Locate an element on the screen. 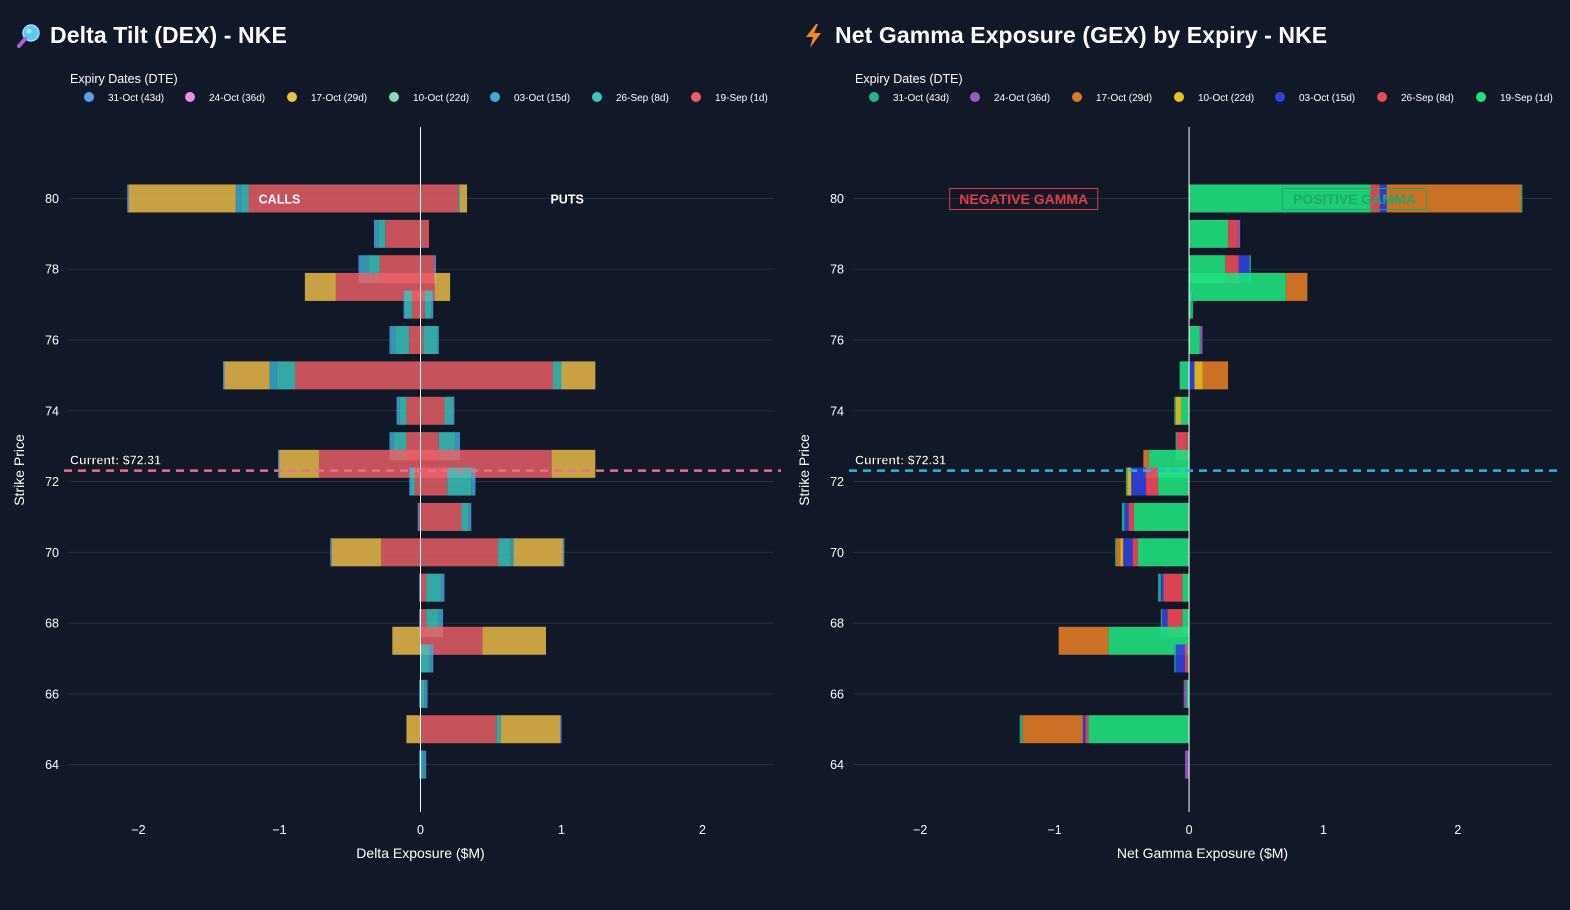 The image size is (1570, 910). gex-bar-77.5-17-oct-29d is located at coordinates (1296, 286).